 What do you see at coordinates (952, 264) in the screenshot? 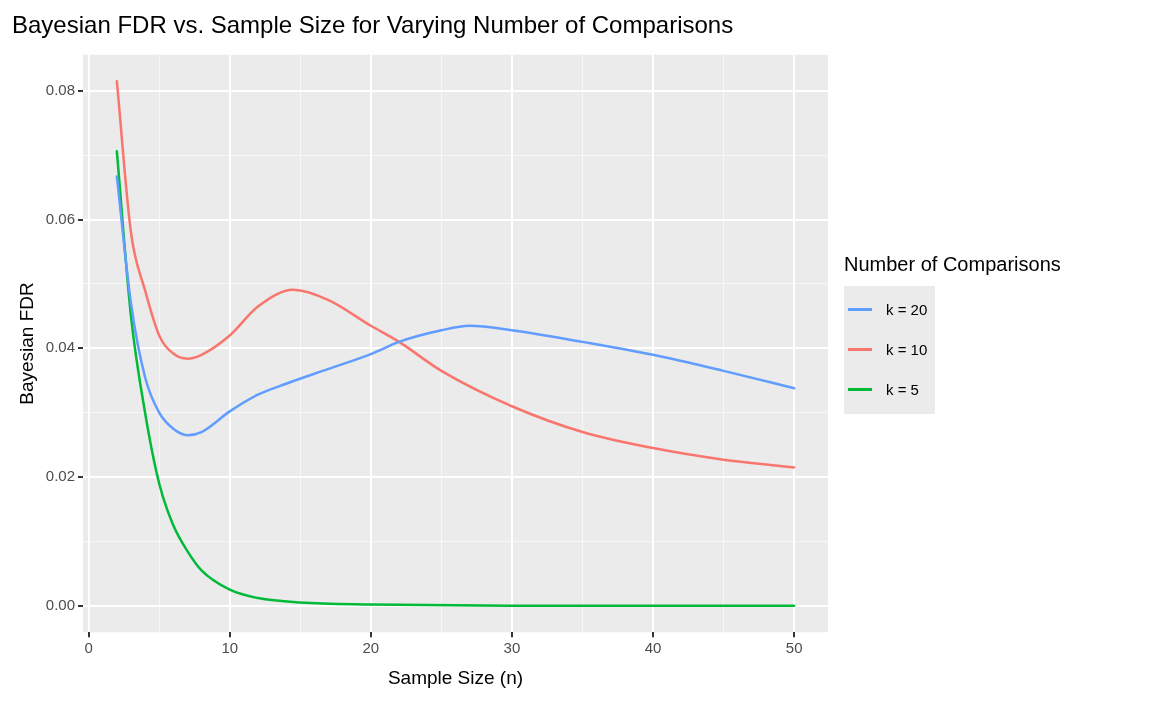
I see `legend-title: Number of Comparisons` at bounding box center [952, 264].